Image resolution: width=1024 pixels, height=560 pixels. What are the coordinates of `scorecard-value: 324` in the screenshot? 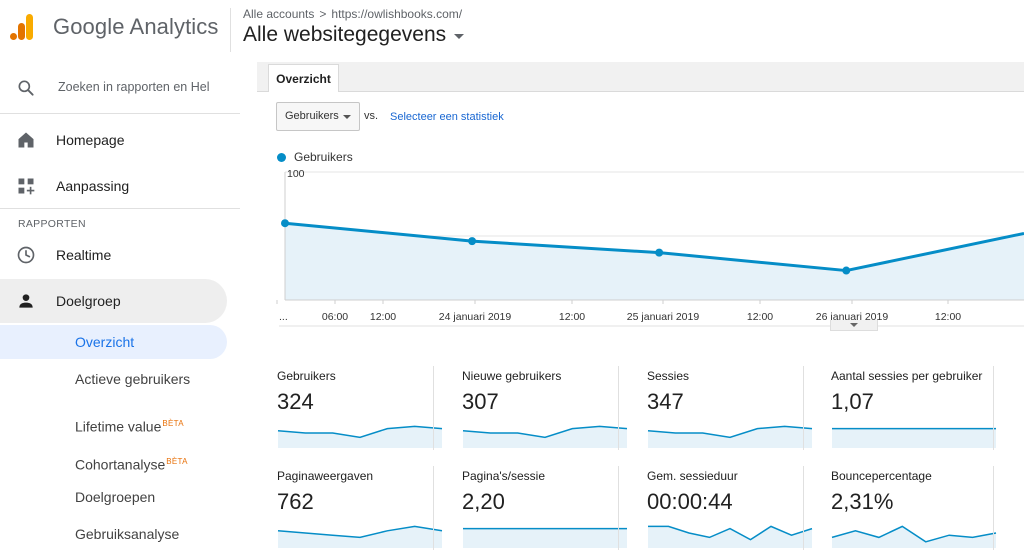 It's located at (295, 401).